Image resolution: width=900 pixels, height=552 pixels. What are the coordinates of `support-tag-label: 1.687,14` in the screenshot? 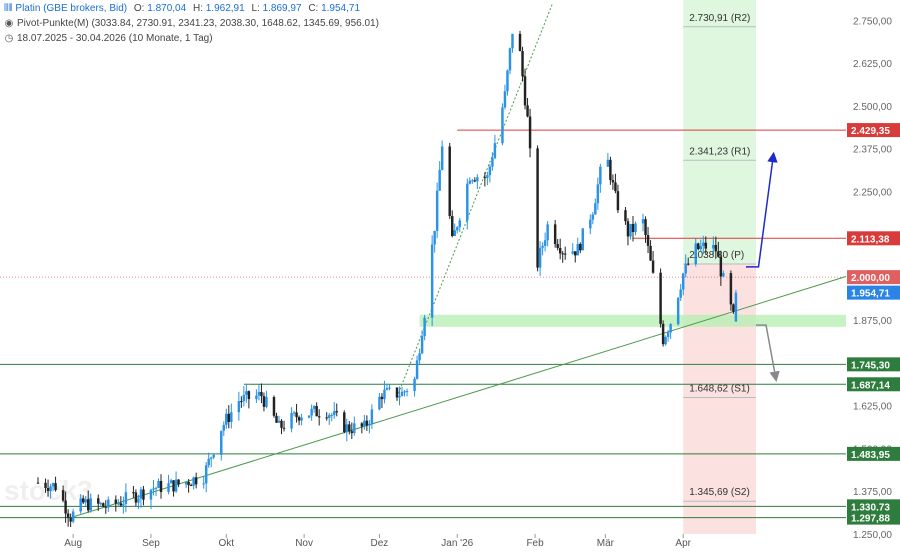 It's located at (870, 385).